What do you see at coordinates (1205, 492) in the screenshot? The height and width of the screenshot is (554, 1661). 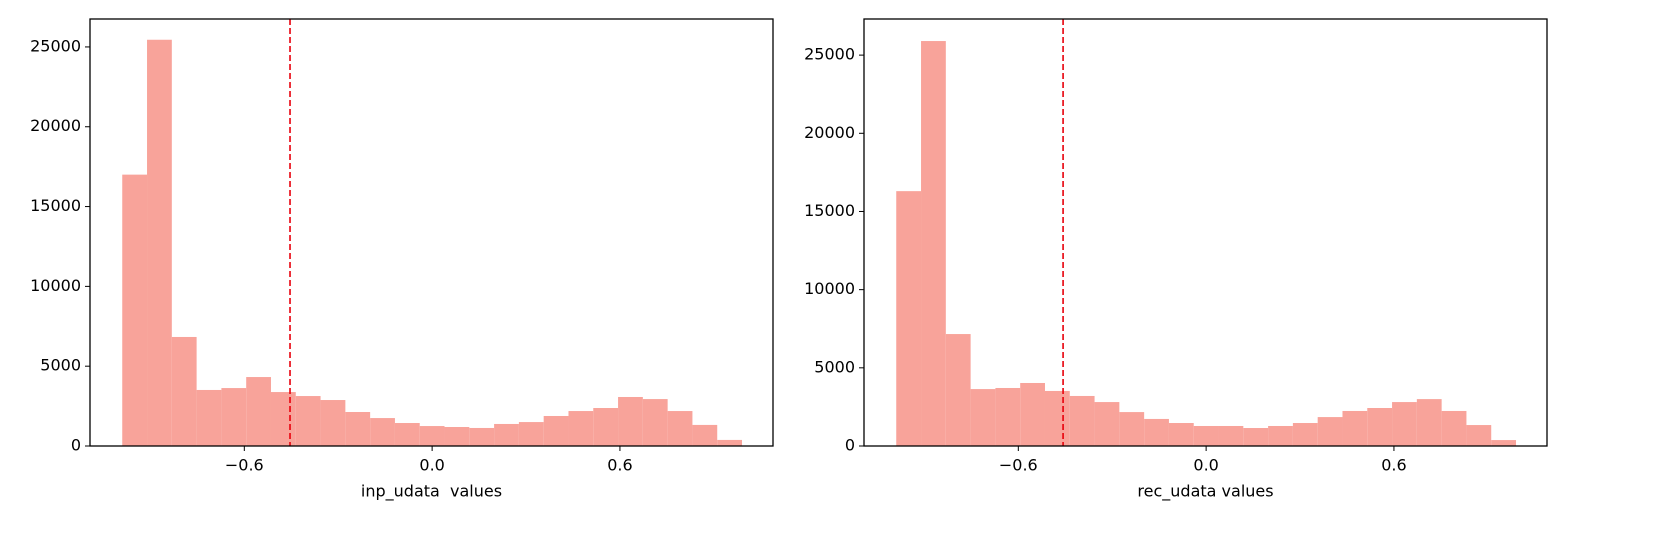 I see `x-axis-label: rec_udata values` at bounding box center [1205, 492].